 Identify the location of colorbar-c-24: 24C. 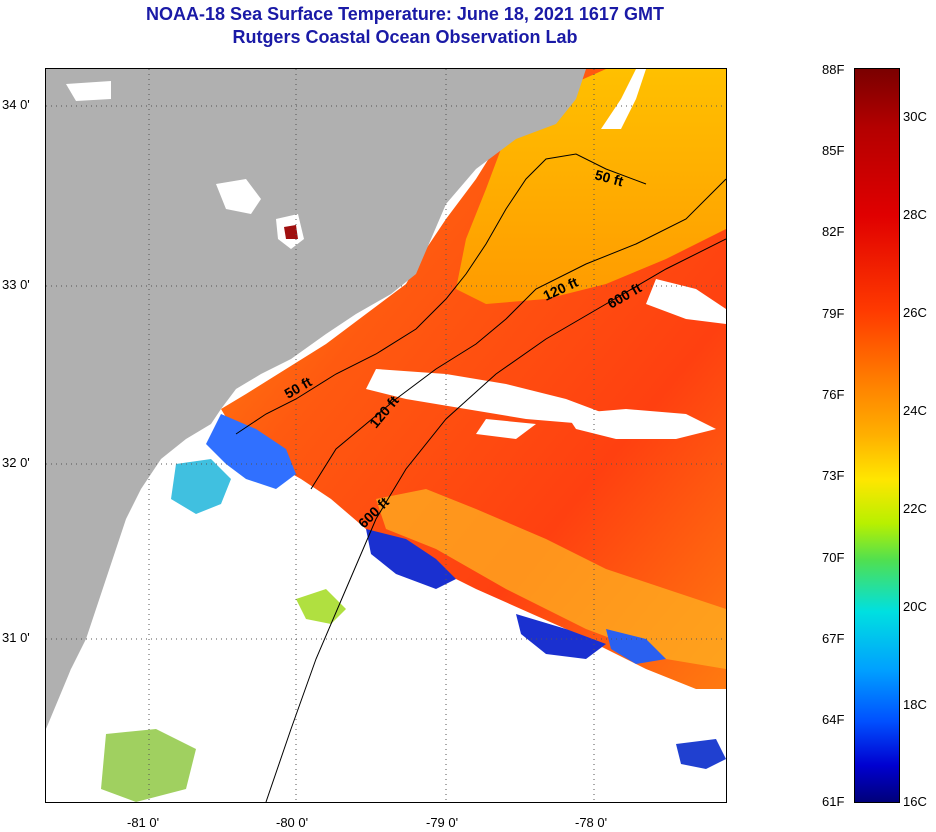
(915, 410).